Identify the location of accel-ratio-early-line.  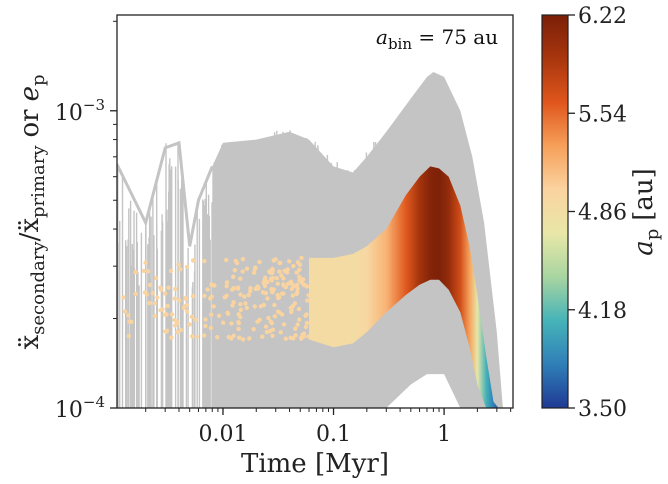
(165, 193).